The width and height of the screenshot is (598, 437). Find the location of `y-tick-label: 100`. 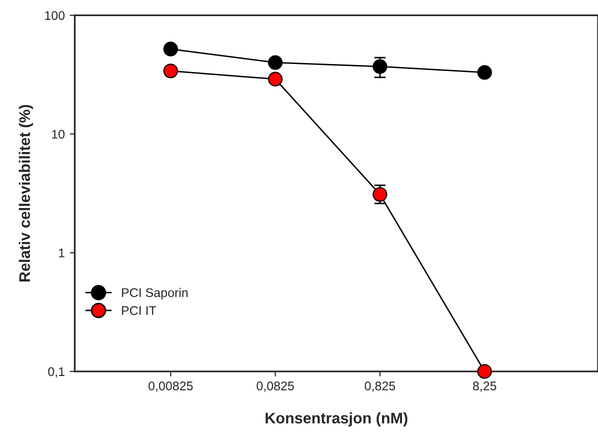

y-tick-label: 100 is located at coordinates (55, 15).